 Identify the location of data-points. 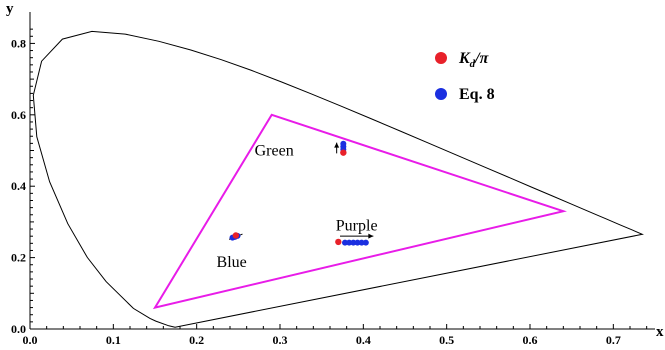
(299, 193).